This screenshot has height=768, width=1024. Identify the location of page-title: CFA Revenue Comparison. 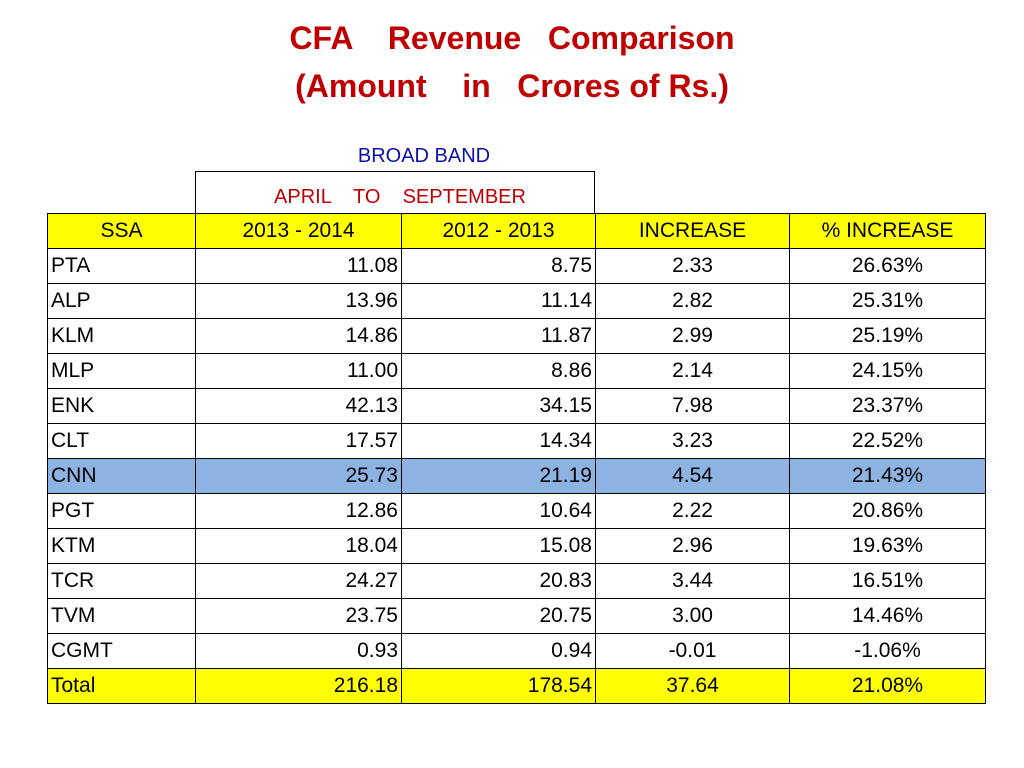
(512, 38).